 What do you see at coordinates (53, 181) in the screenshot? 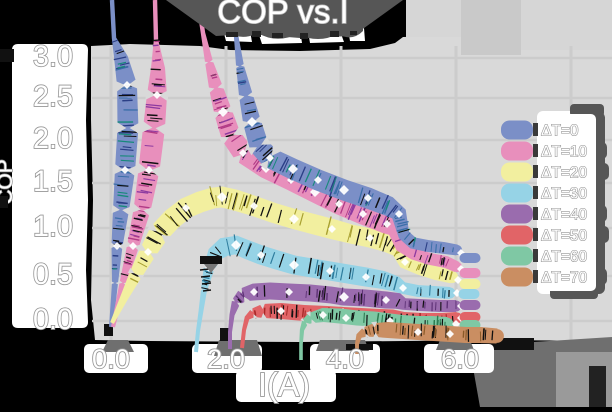
I see `svg-text: 1.5` at bounding box center [53, 181].